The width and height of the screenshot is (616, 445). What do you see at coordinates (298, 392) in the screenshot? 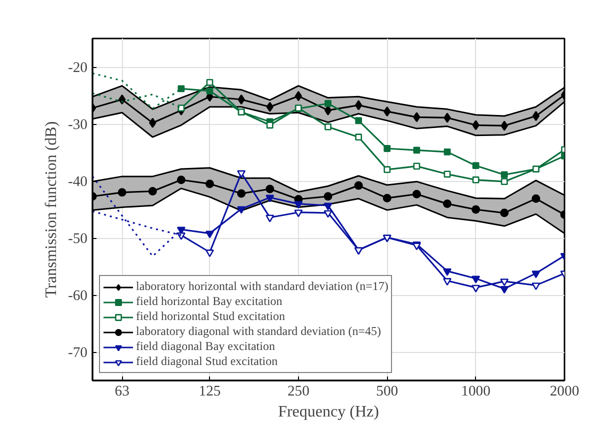
I see `x-tick-label: 250` at bounding box center [298, 392].